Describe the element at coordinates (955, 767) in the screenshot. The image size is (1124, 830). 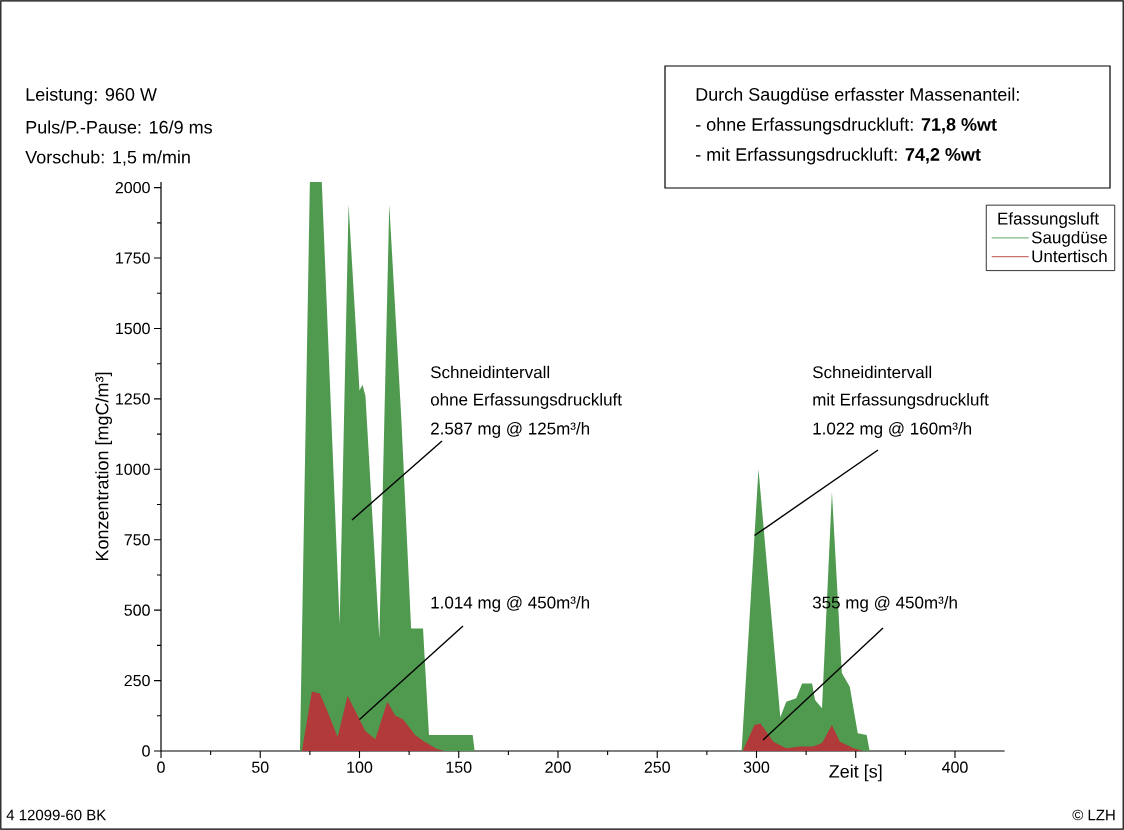
I see `x-tick-label: 400` at that location.